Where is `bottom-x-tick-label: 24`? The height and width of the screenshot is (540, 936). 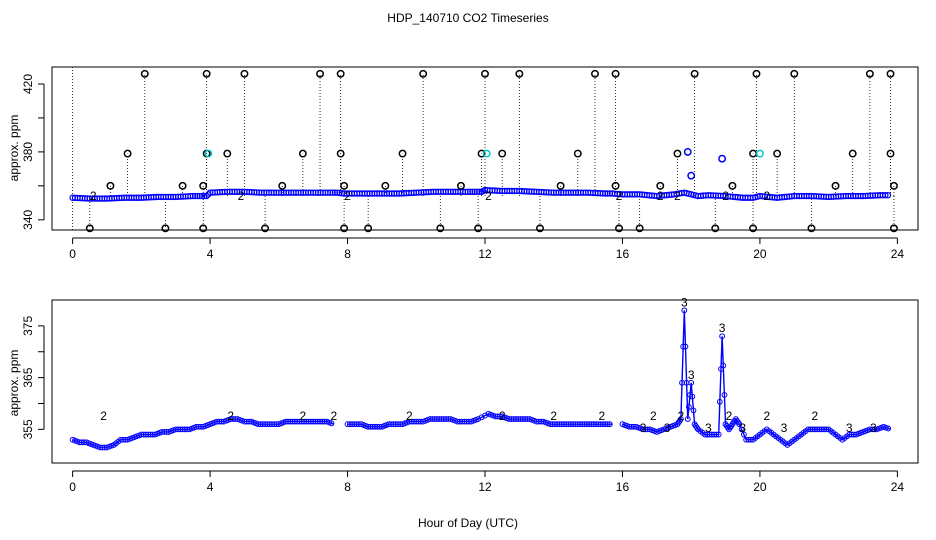
bottom-x-tick-label: 24 is located at coordinates (898, 487).